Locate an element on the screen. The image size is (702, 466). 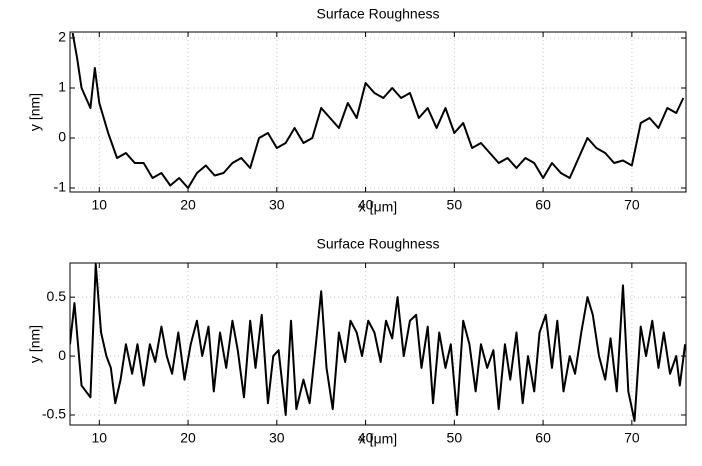
y-tick-label: 2 is located at coordinates (62, 37).